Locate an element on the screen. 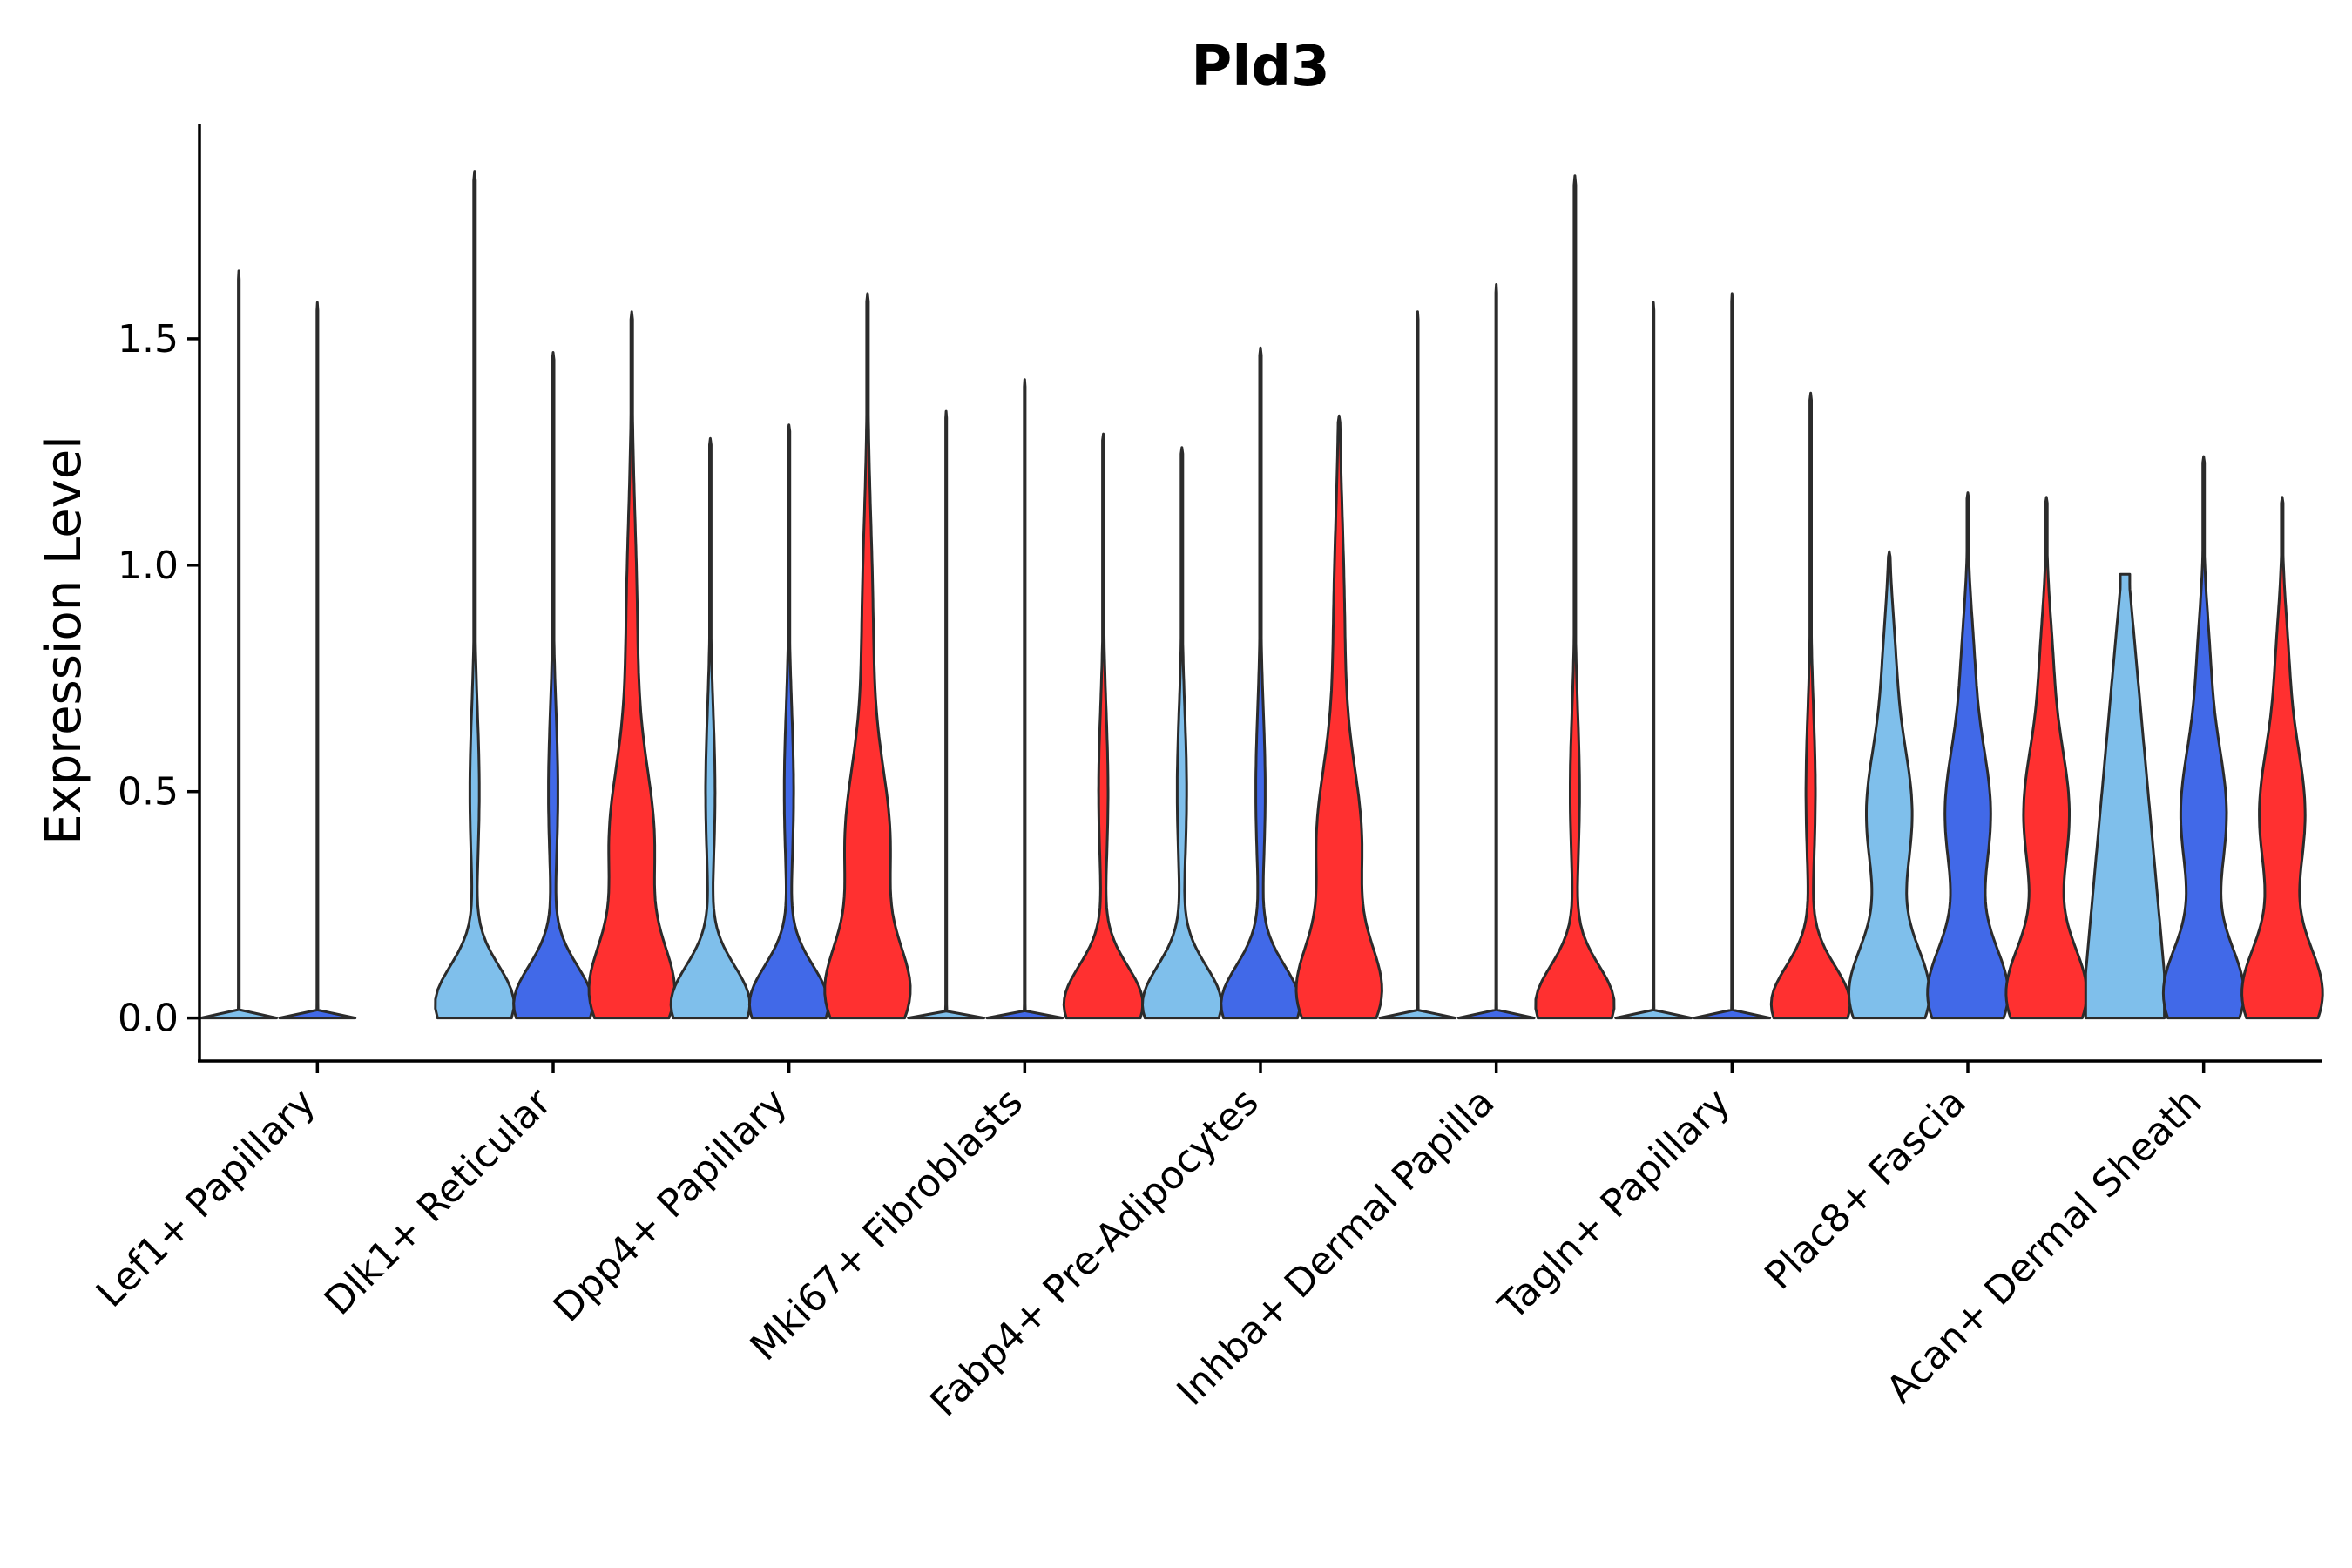 The image size is (2352, 1568). y-tick-label: 1.0 is located at coordinates (148, 566).